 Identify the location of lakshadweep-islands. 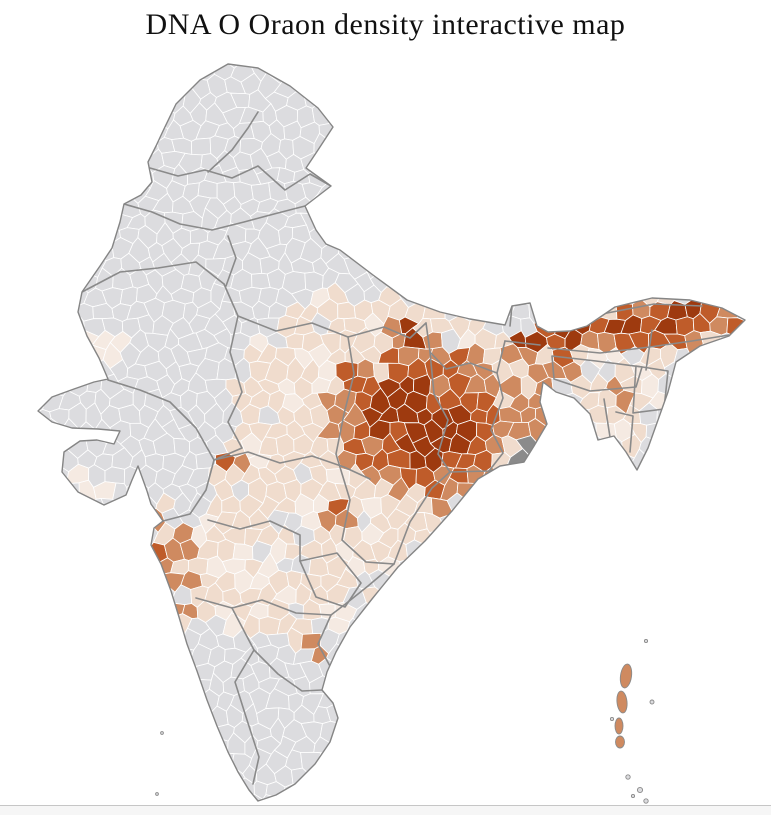
(159, 763).